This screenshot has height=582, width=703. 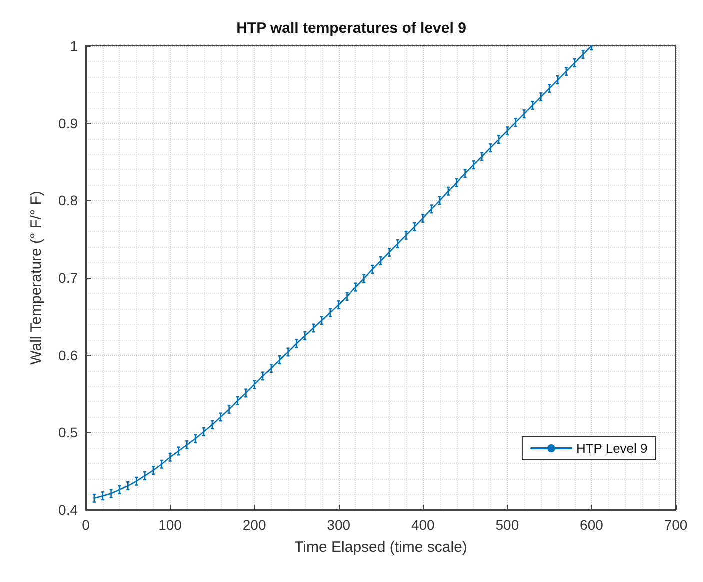 What do you see at coordinates (254, 525) in the screenshot?
I see `x-tick-label: 200` at bounding box center [254, 525].